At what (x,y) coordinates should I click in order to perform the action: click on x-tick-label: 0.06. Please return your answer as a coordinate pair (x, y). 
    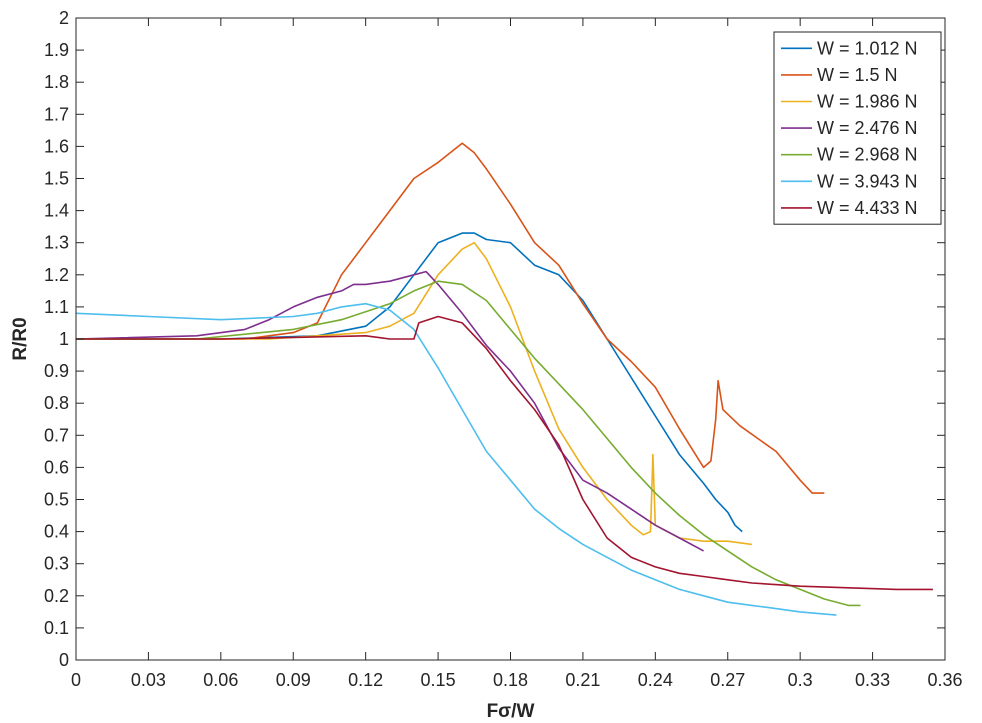
    Looking at the image, I should click on (220, 680).